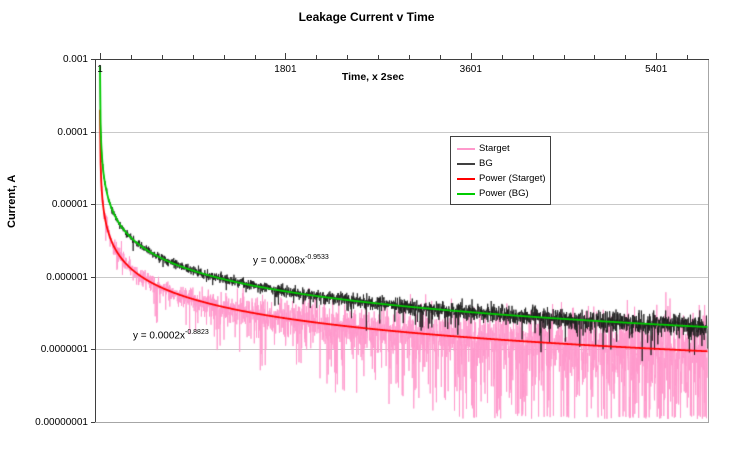  I want to click on x-tick-label: 3601, so click(470, 69).